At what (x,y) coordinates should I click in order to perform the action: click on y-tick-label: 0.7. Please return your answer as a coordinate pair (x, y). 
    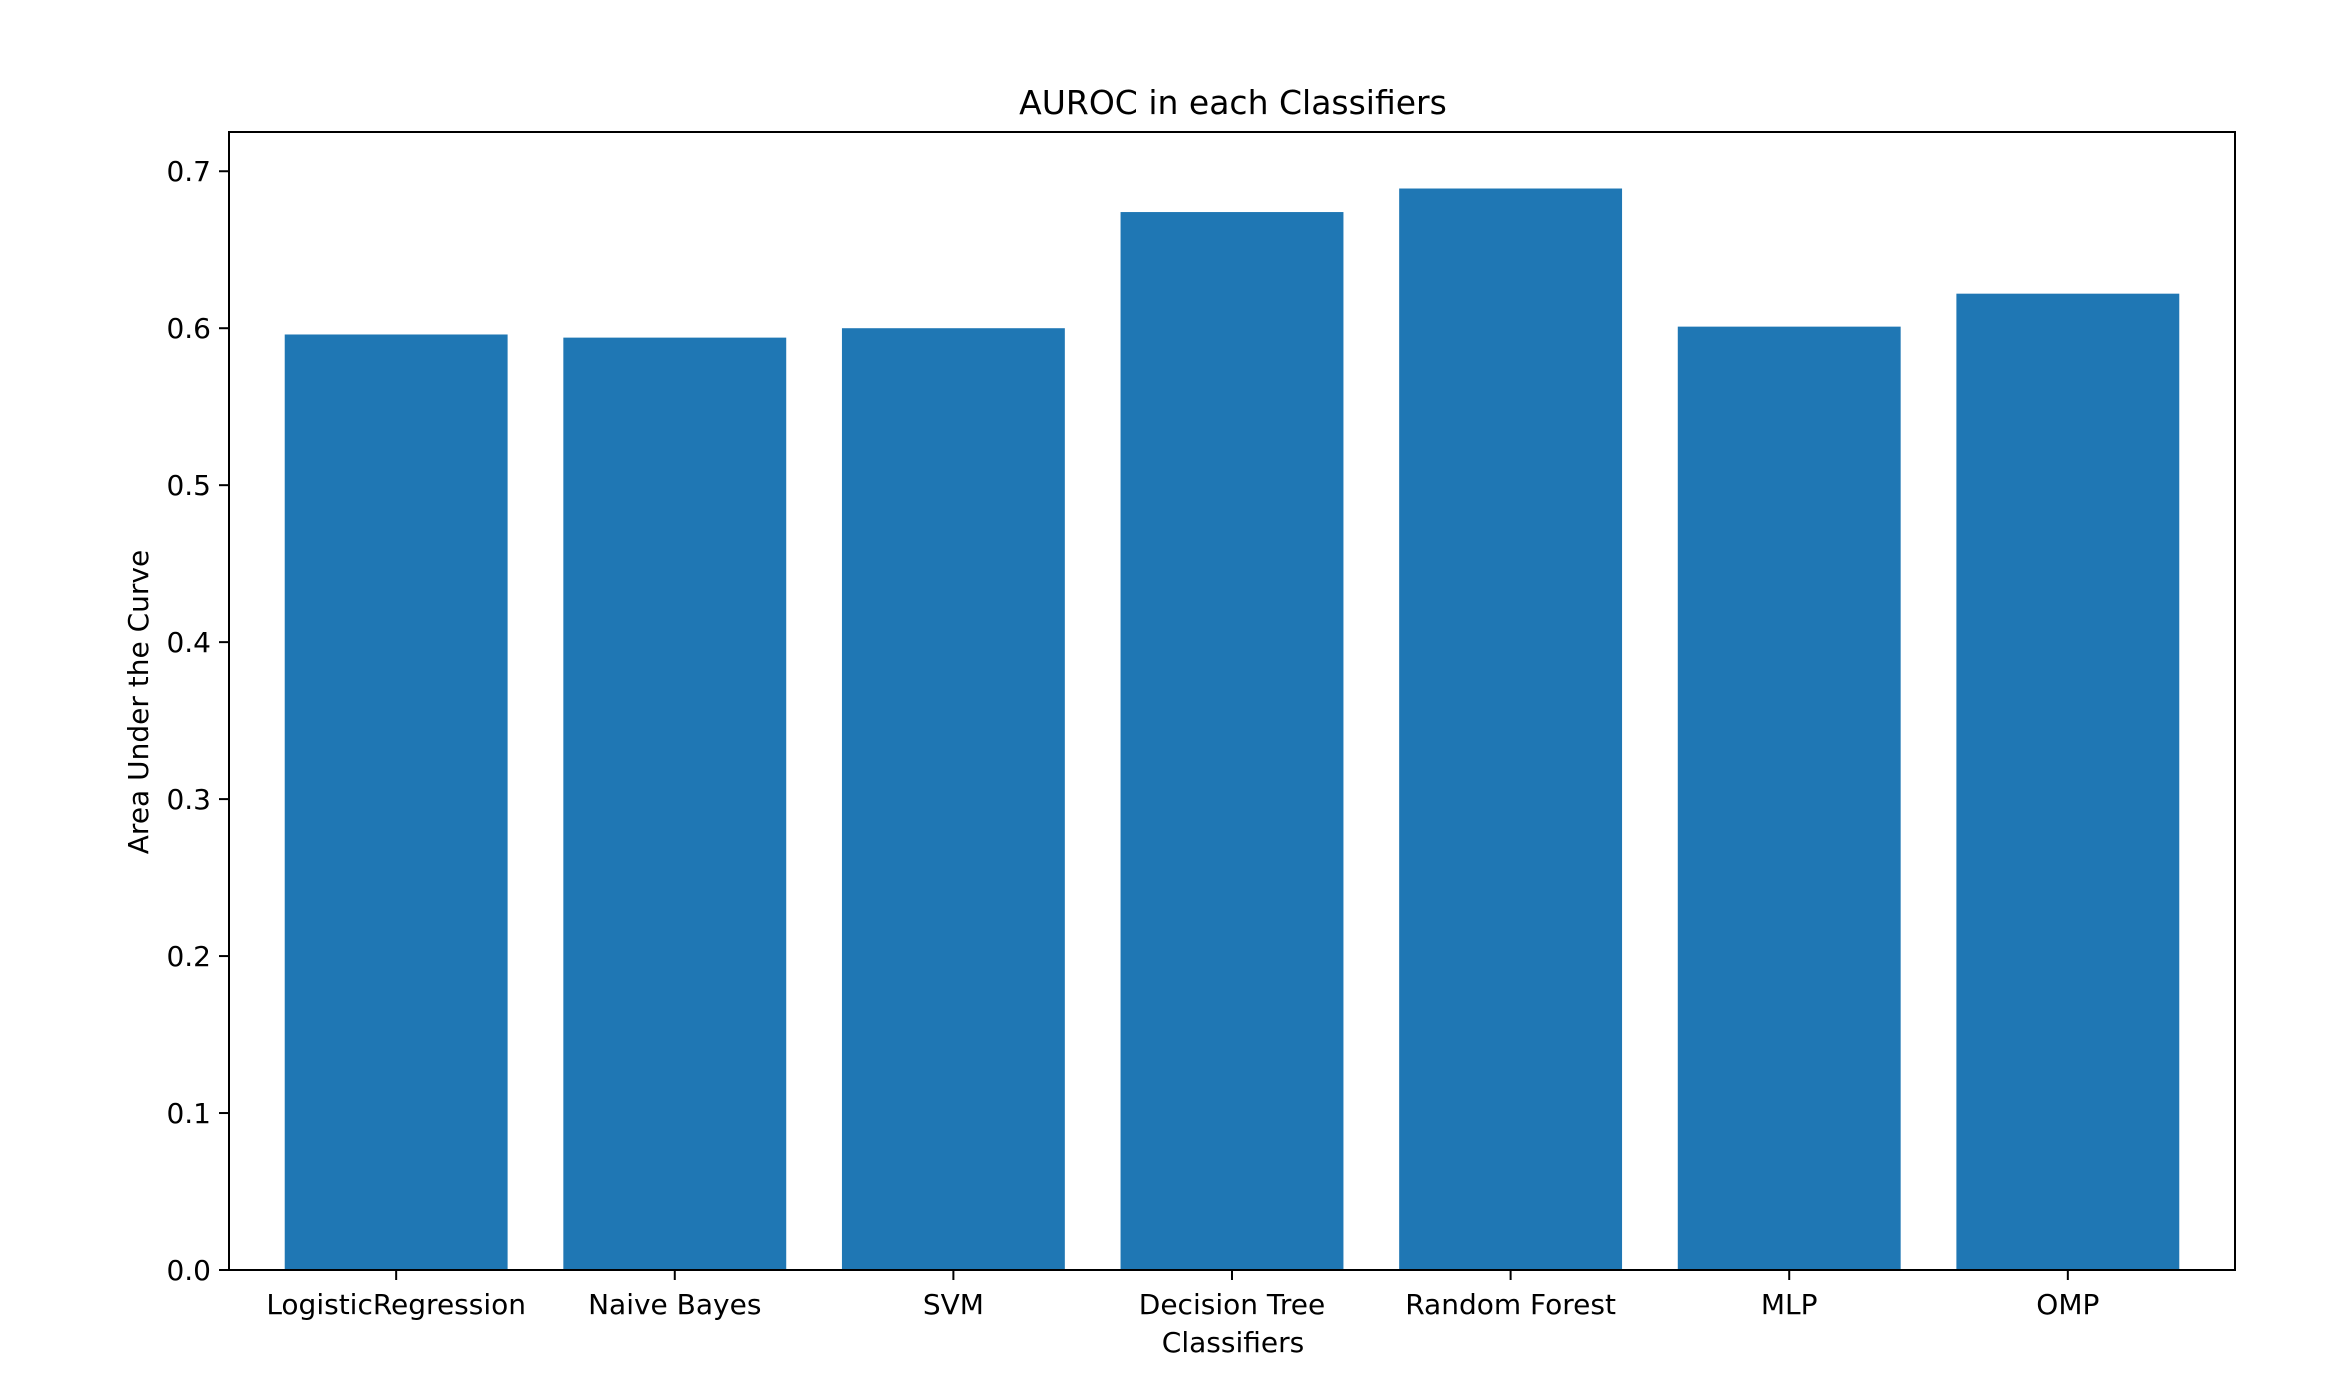
    Looking at the image, I should click on (188, 171).